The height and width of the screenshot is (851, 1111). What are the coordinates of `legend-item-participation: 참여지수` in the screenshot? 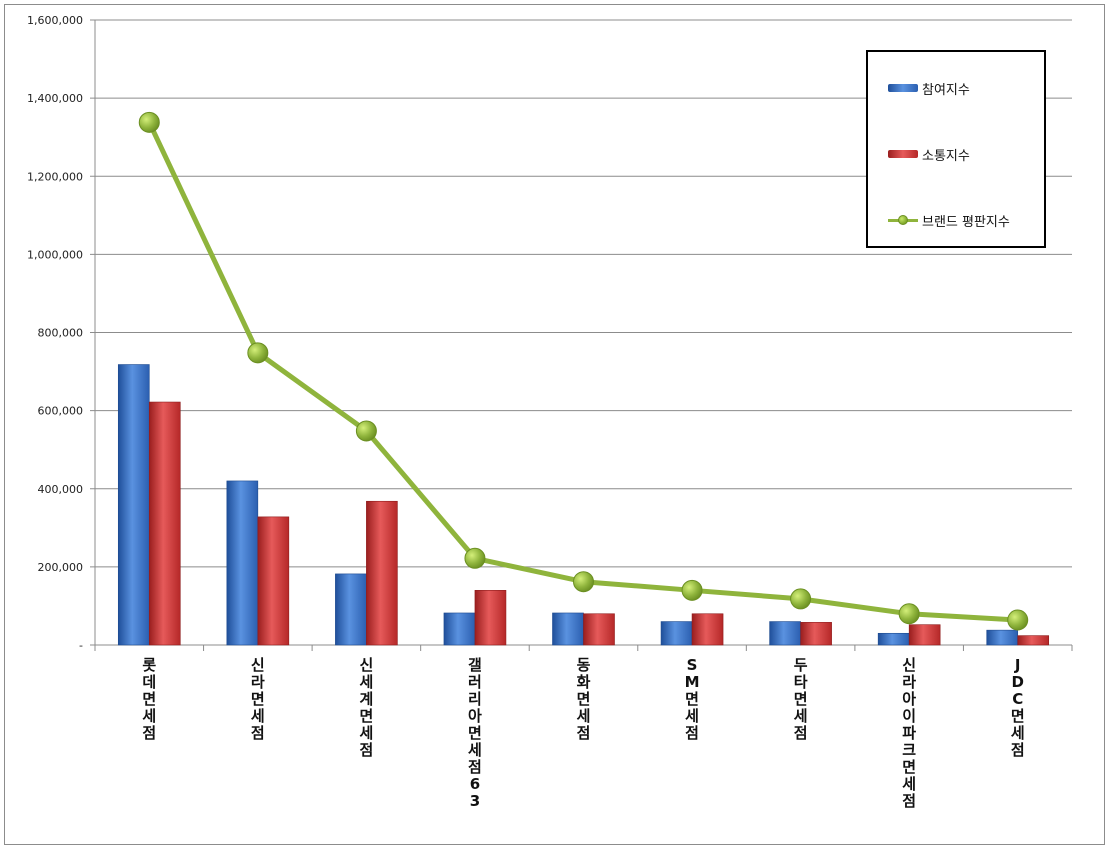 It's located at (929, 88).